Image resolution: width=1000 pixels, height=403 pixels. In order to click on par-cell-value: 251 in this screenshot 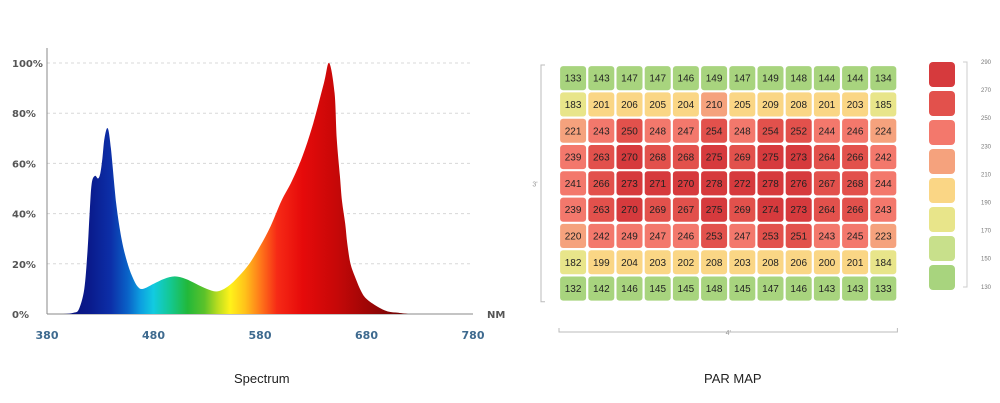, I will do `click(798, 236)`.